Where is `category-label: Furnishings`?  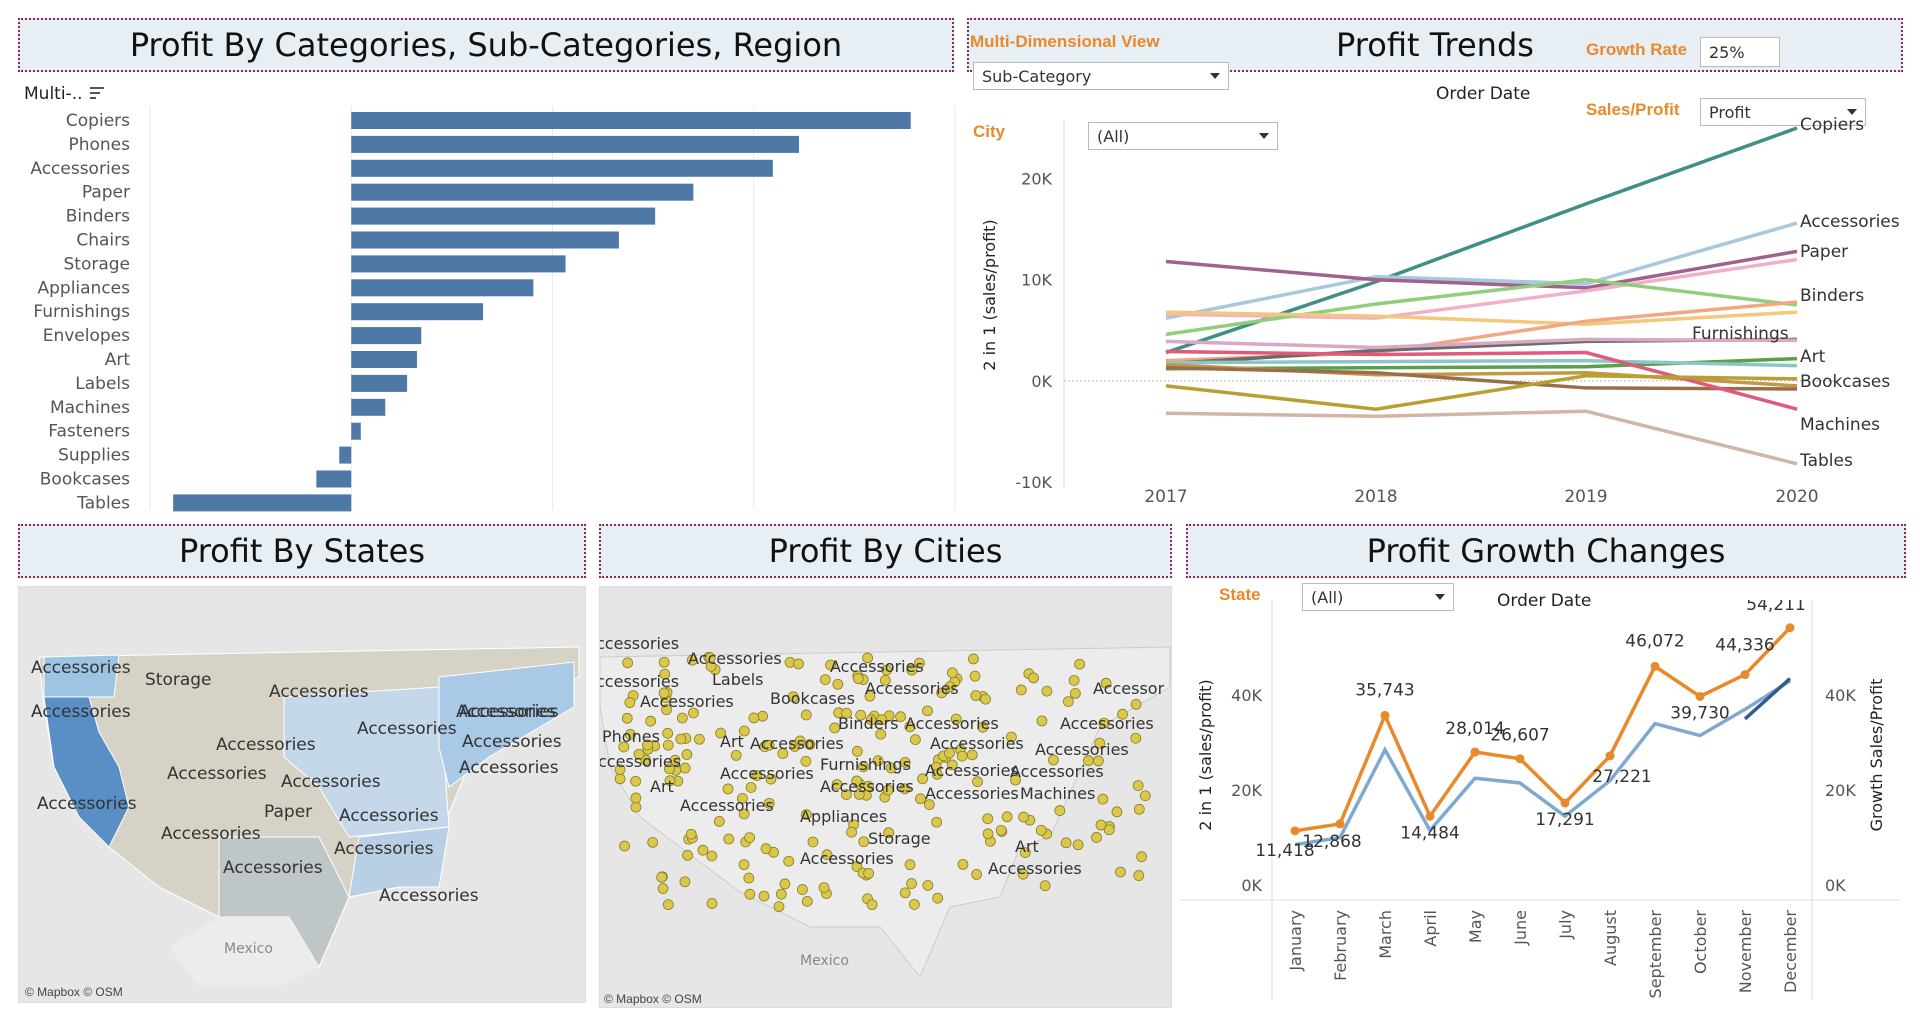 category-label: Furnishings is located at coordinates (81, 312).